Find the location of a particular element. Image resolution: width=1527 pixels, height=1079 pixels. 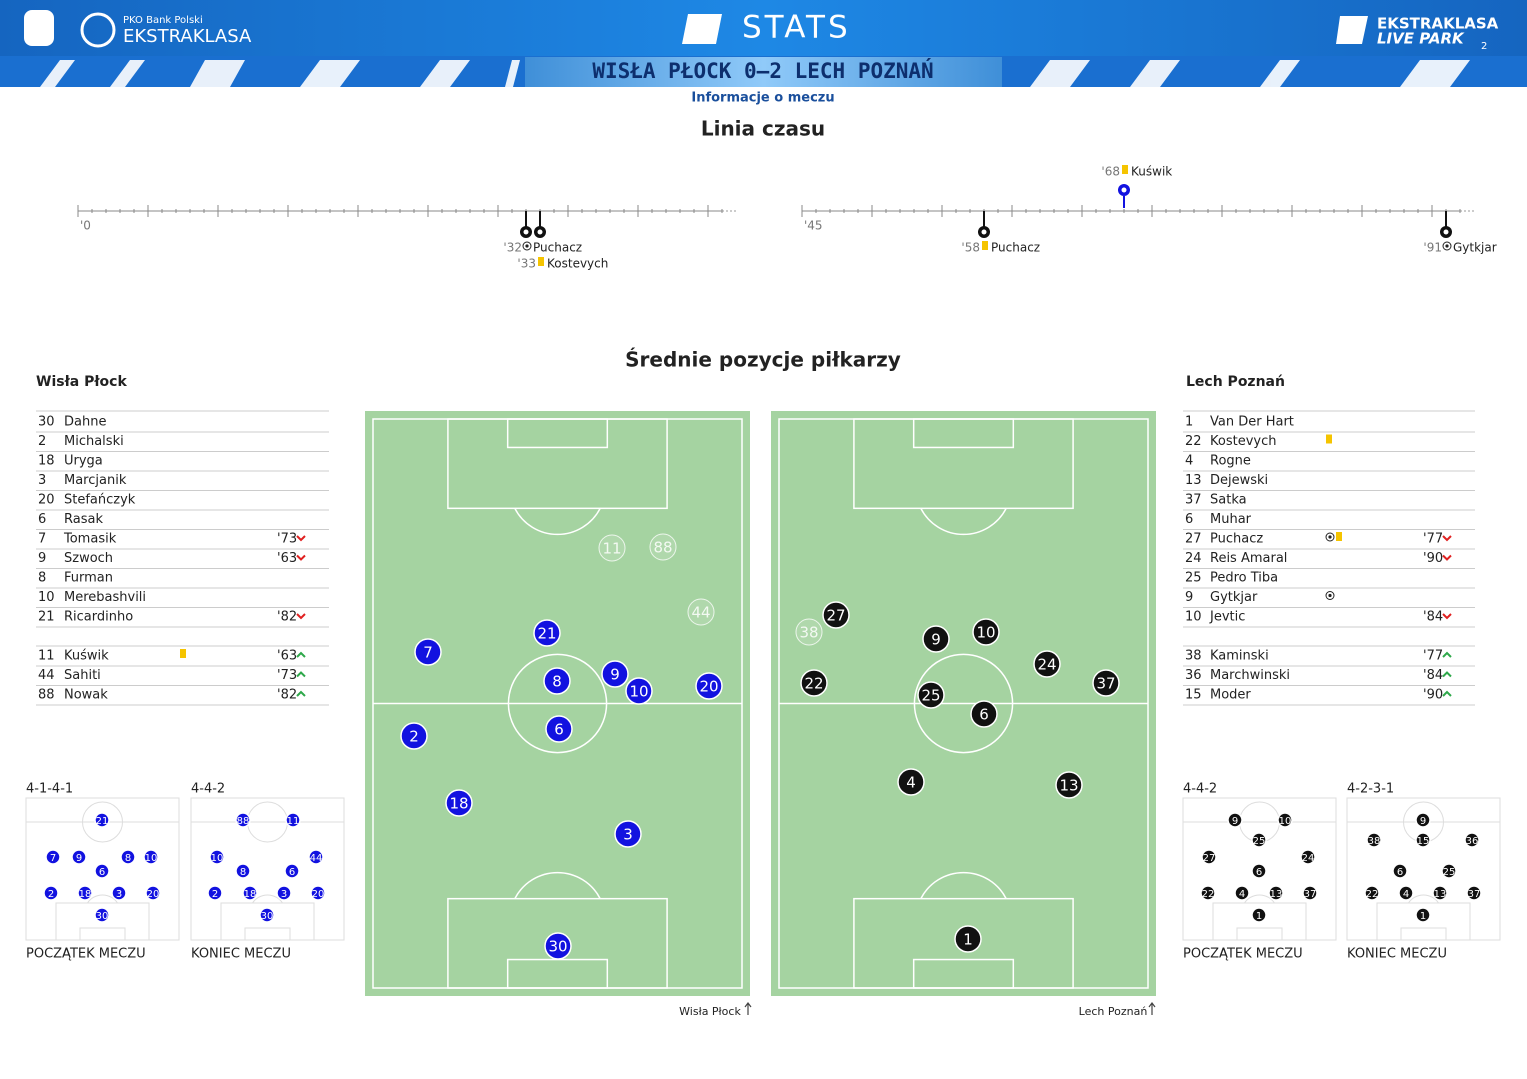

player-number: 3 is located at coordinates (42, 480).